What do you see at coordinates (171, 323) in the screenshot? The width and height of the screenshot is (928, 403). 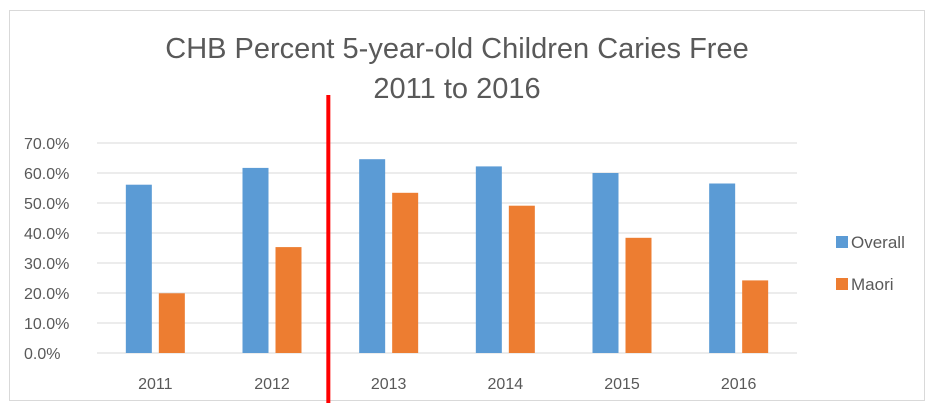 I see `bar-maori-2011` at bounding box center [171, 323].